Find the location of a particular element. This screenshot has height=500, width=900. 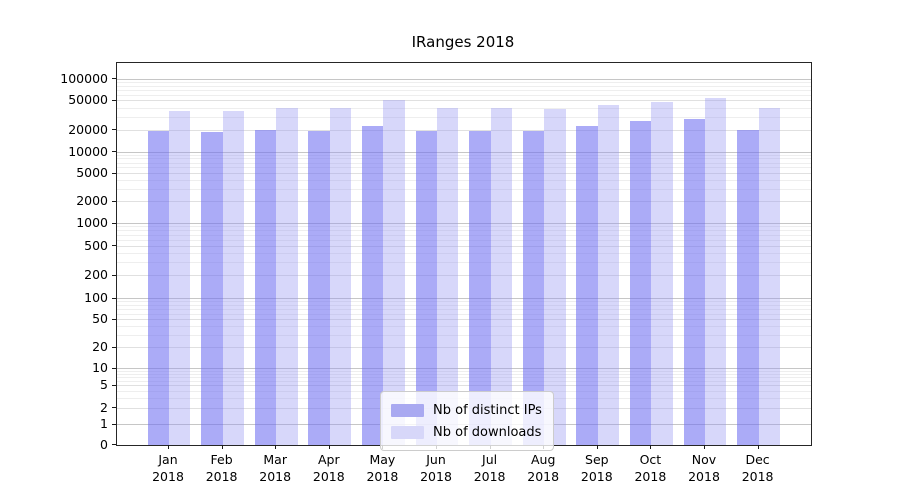

bar-apr-downloads is located at coordinates (340, 276).